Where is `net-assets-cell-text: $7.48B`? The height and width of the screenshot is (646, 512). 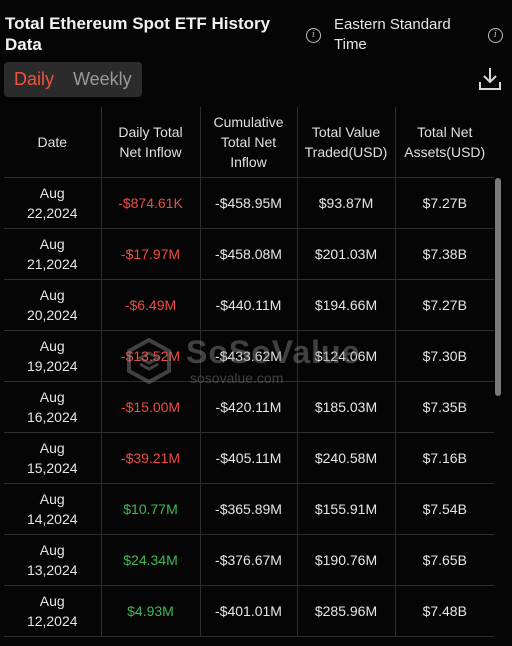
net-assets-cell-text: $7.48B is located at coordinates (444, 611).